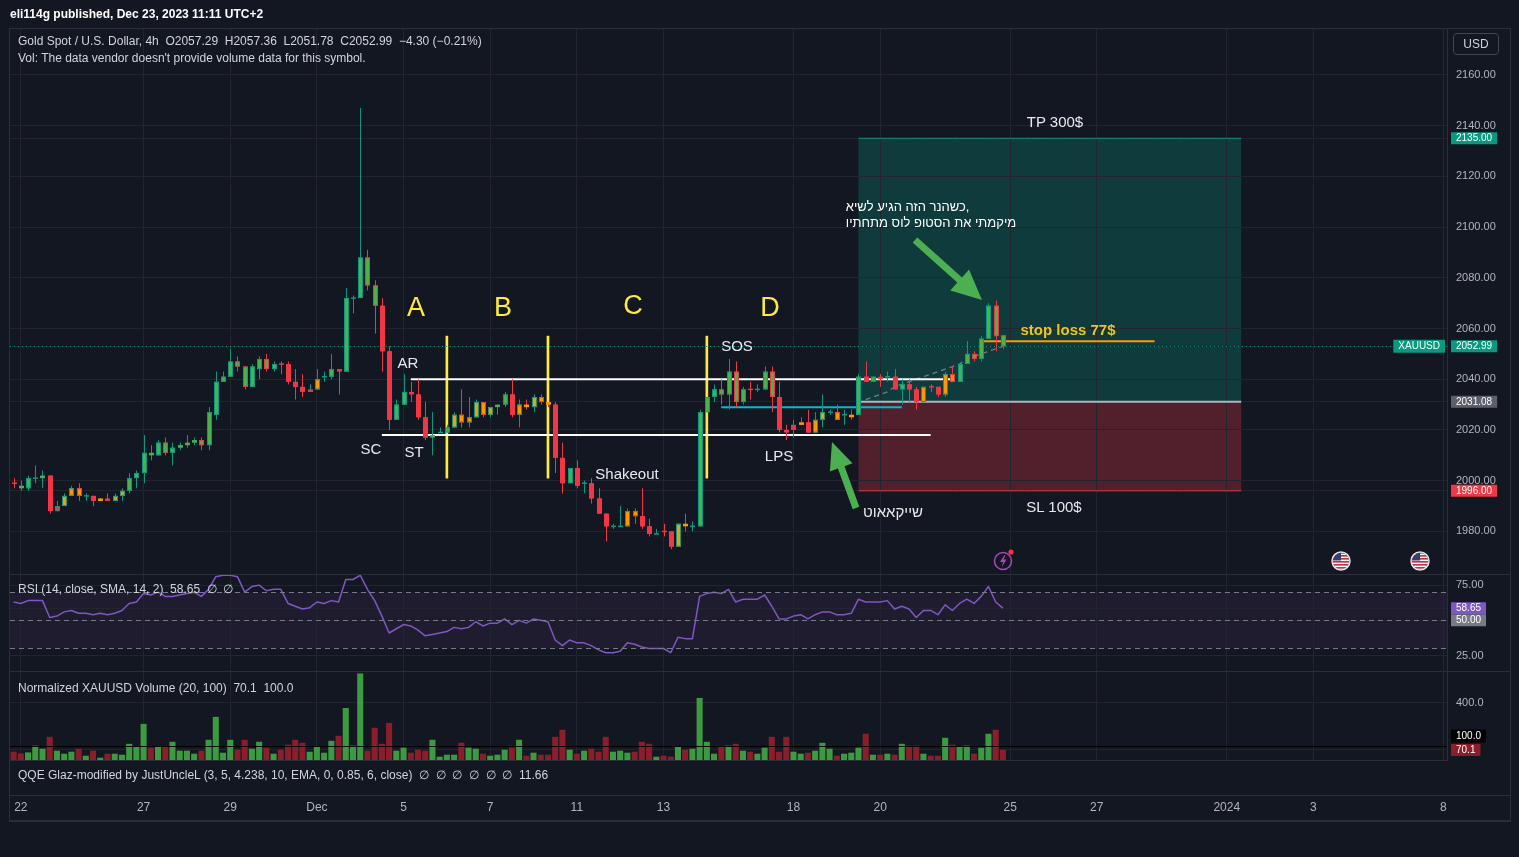  I want to click on x-tick-label: 22, so click(21, 806).